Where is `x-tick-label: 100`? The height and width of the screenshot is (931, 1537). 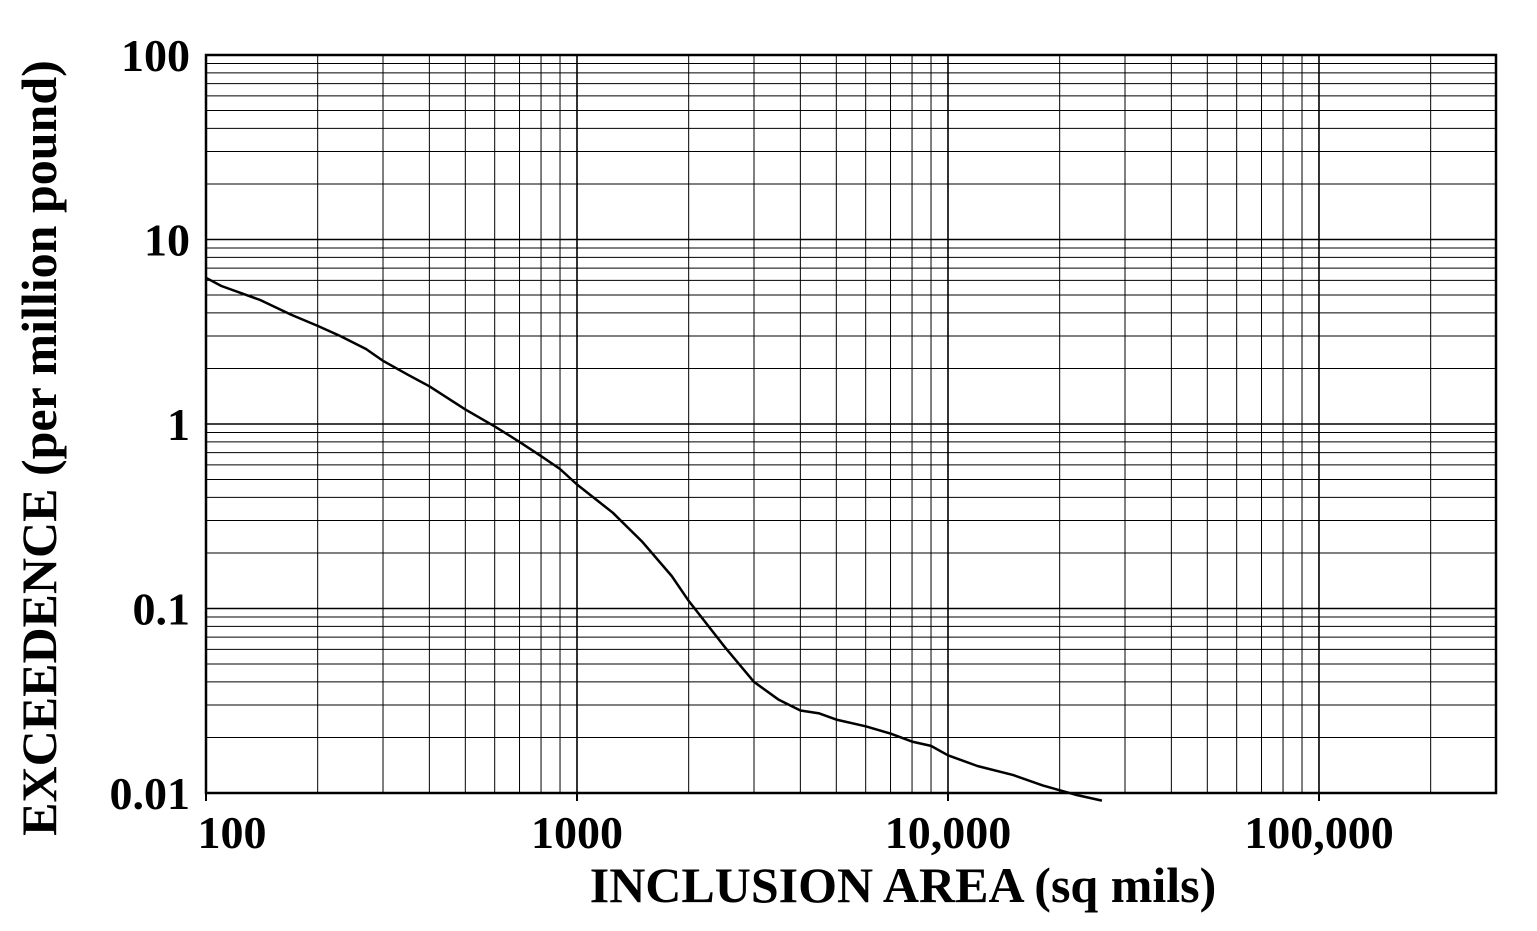
x-tick-label: 100 is located at coordinates (232, 832).